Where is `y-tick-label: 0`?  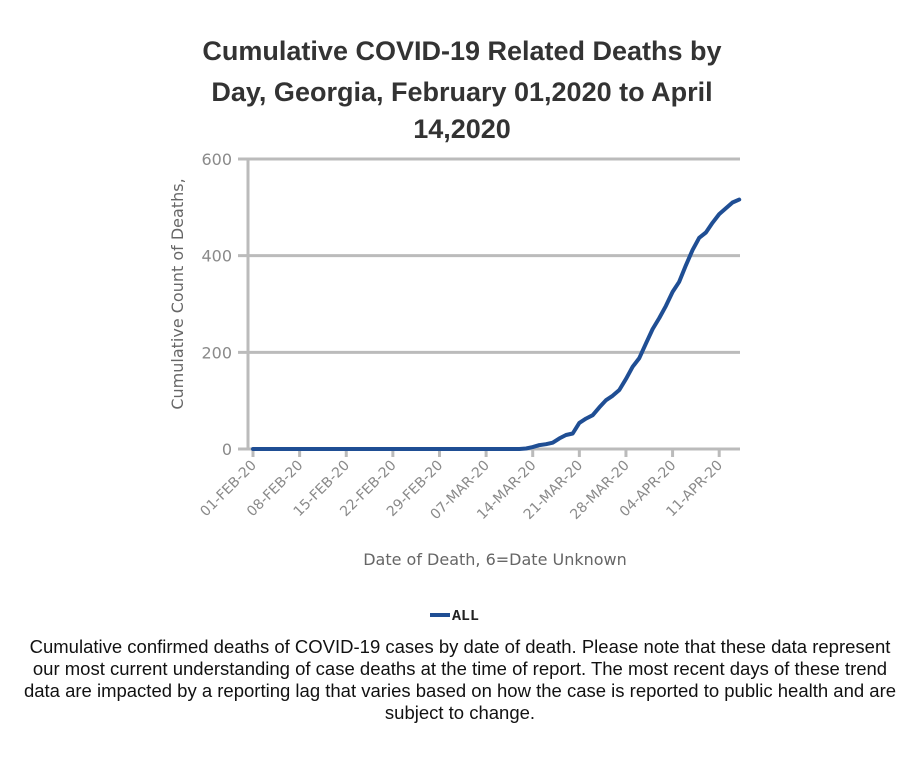 y-tick-label: 0 is located at coordinates (227, 449).